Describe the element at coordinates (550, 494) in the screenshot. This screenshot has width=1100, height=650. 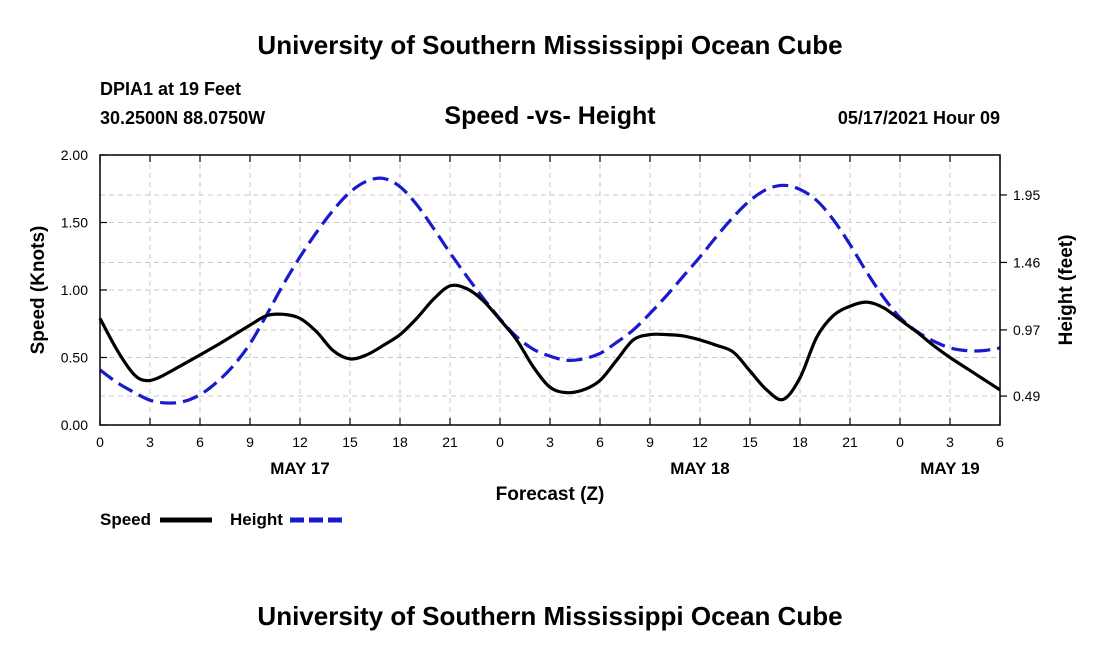
I see `x-axis-label: Forecast (Z)` at that location.